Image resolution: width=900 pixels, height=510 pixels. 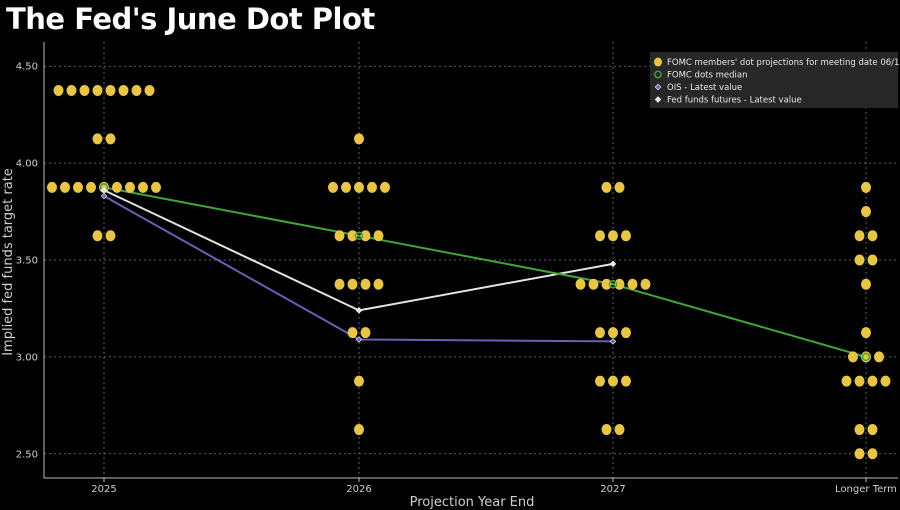 I want to click on legend-label: OIS - Latest value, so click(x=704, y=88).